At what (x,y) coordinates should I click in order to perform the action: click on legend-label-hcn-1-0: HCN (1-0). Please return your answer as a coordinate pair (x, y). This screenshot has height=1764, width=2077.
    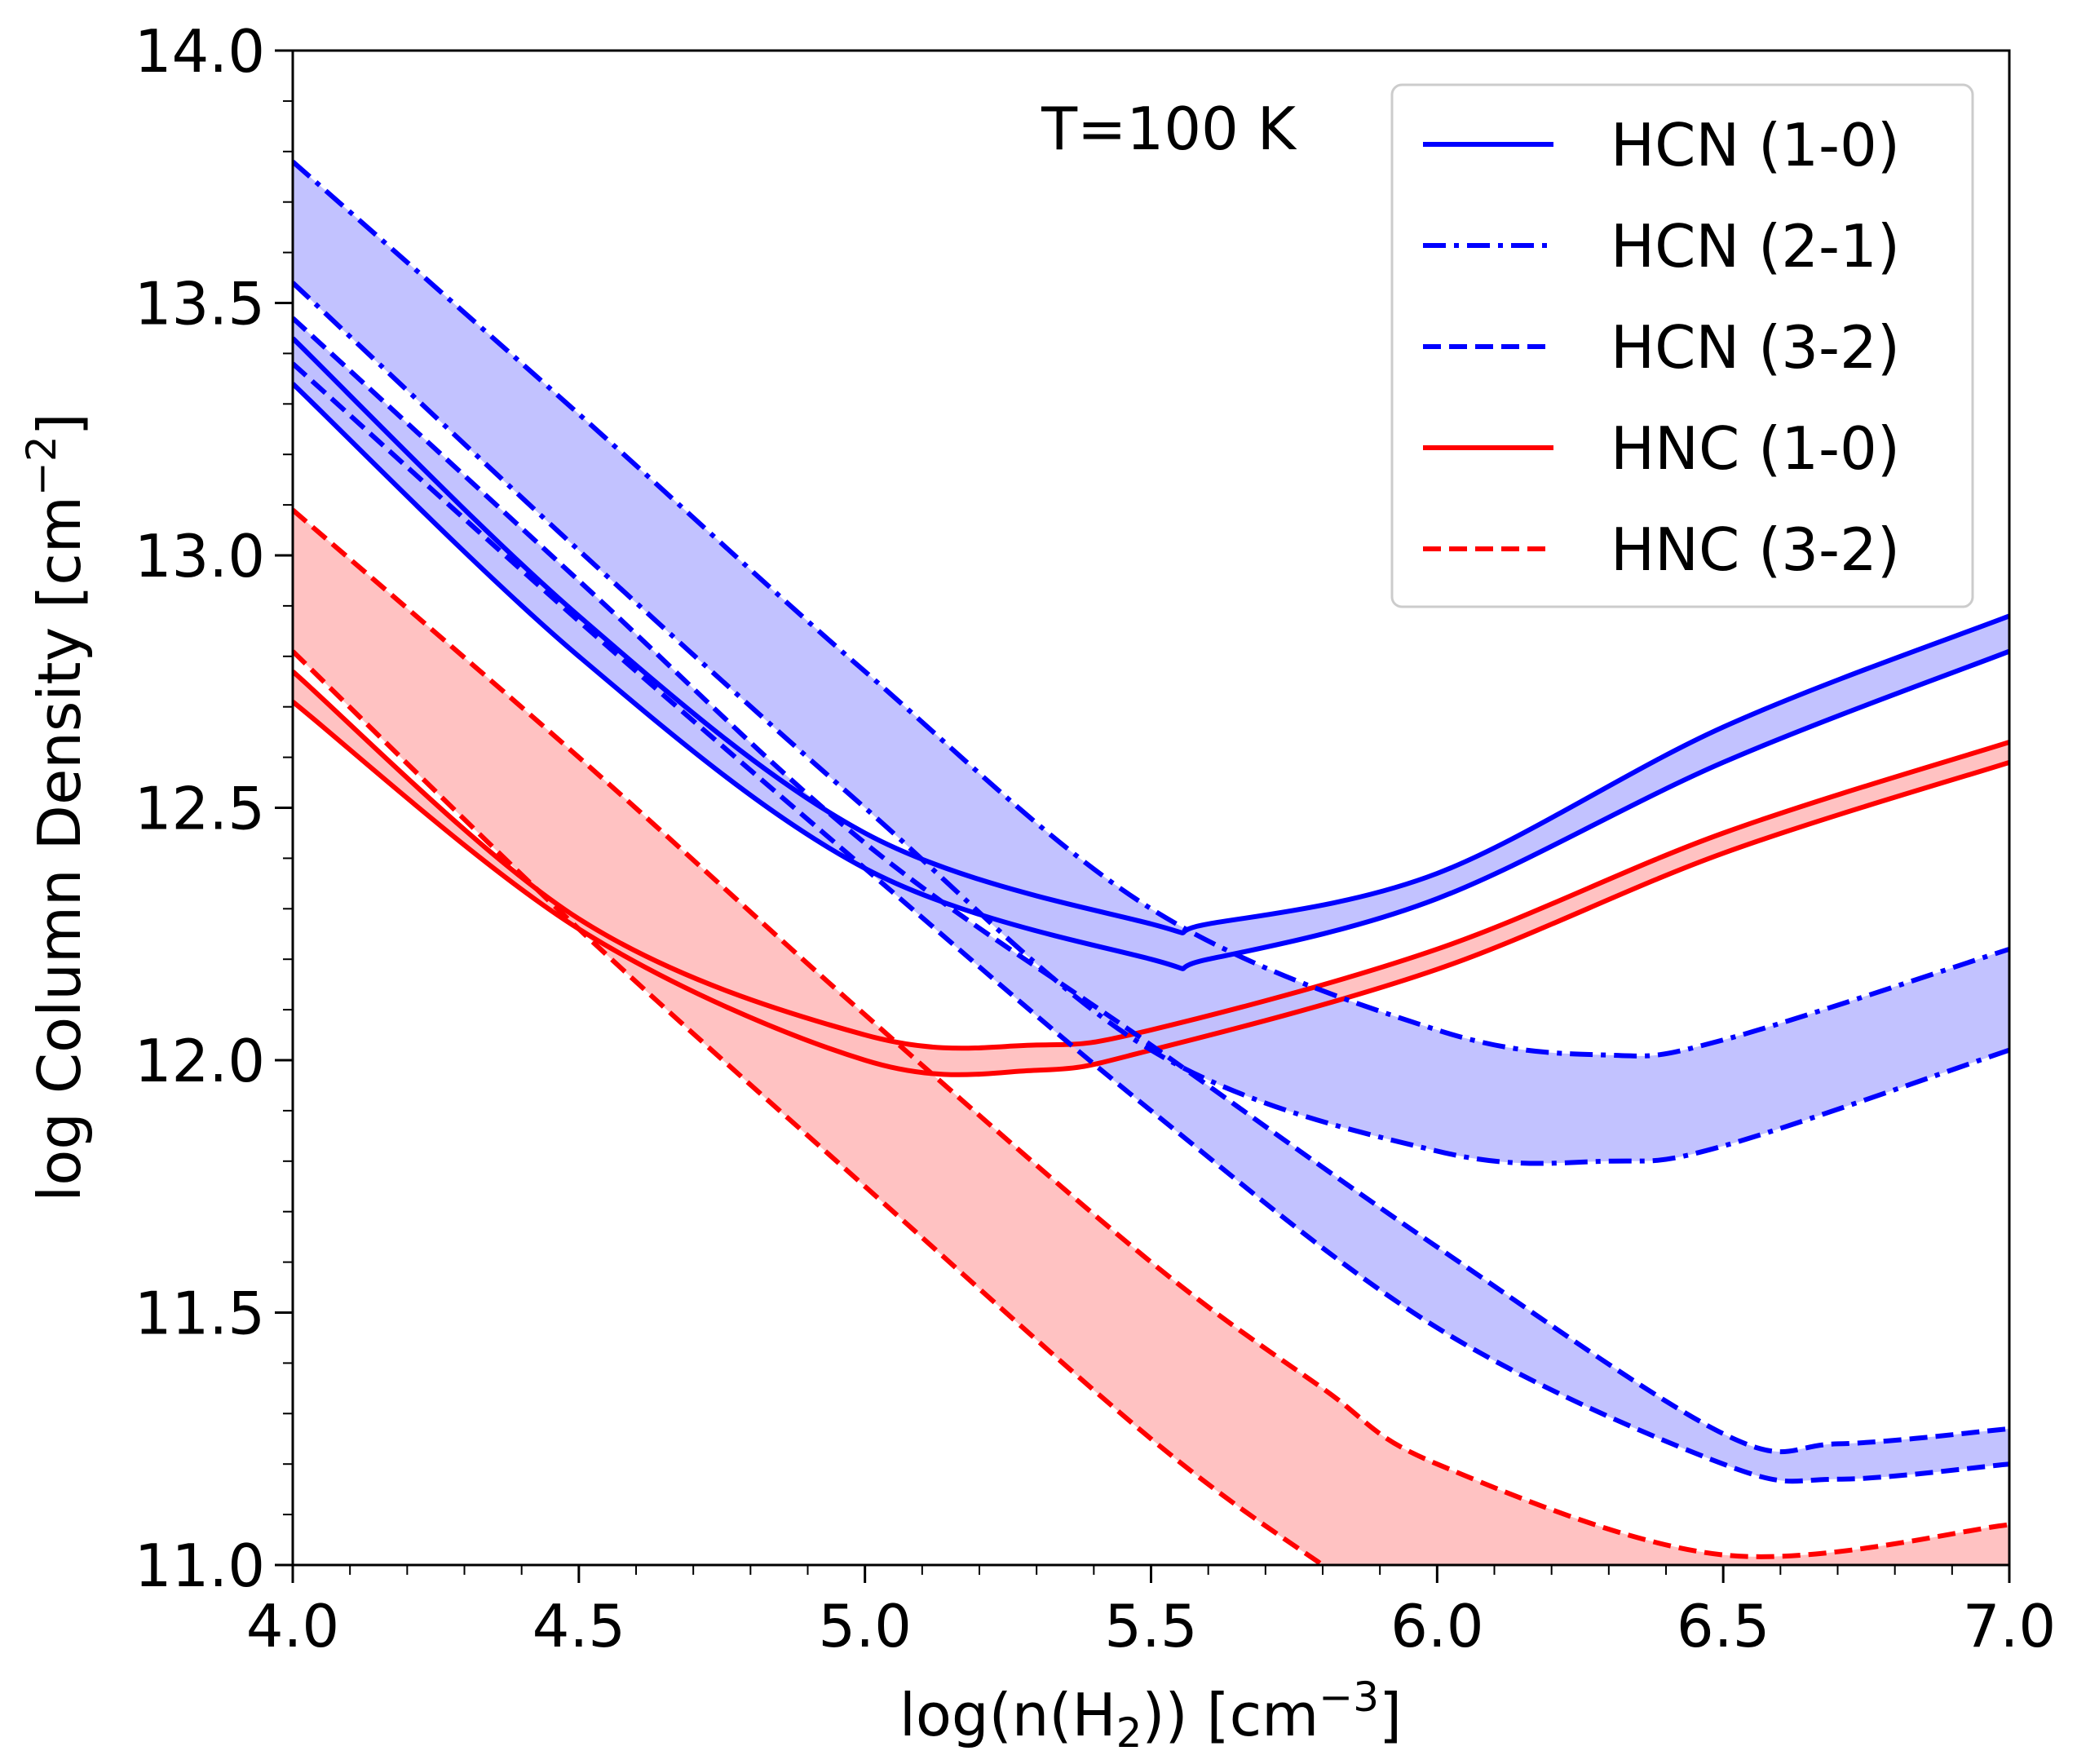
    Looking at the image, I should click on (1755, 145).